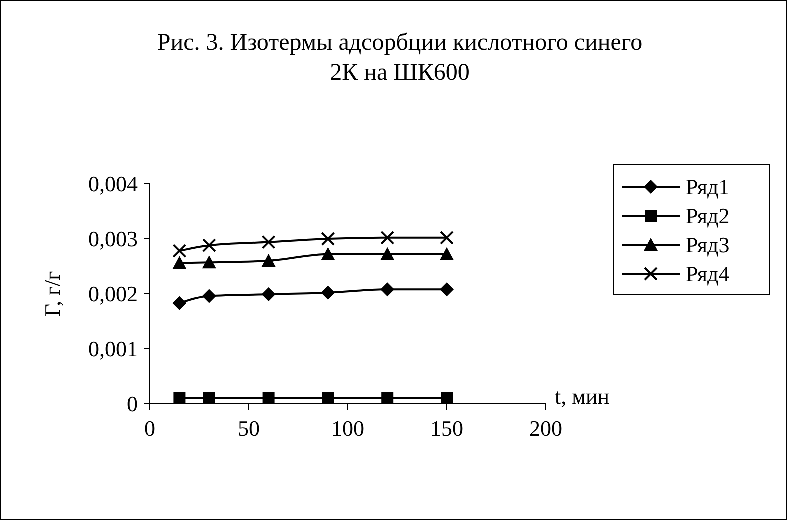 The height and width of the screenshot is (522, 789). What do you see at coordinates (132, 404) in the screenshot?
I see `y-tick-label: 0` at bounding box center [132, 404].